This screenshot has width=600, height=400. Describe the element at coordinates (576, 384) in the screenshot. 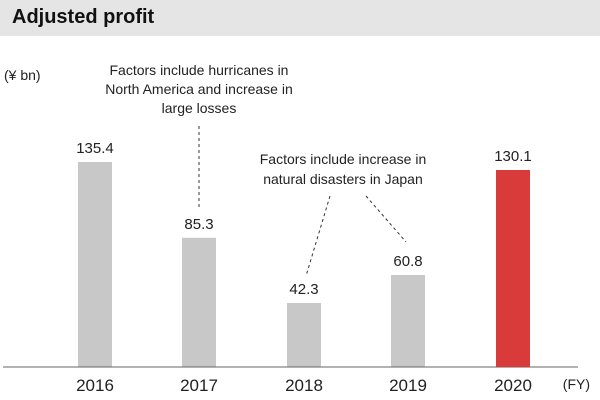

I see `x-axis-unit-label: (FY)` at that location.